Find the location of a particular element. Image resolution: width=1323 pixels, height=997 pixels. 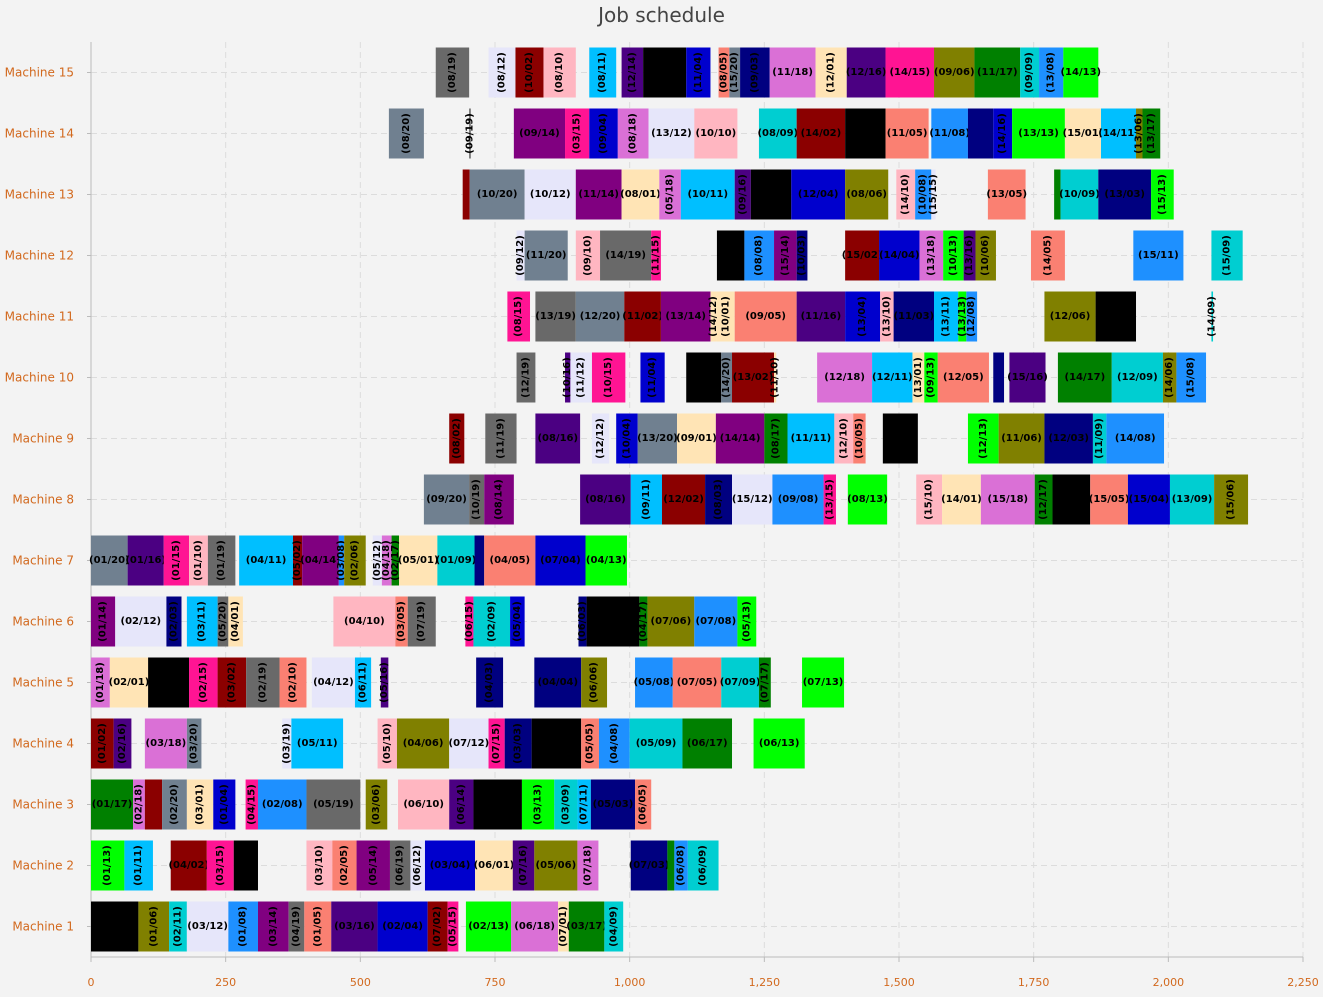

task-label: (13/10) is located at coordinates (886, 316).